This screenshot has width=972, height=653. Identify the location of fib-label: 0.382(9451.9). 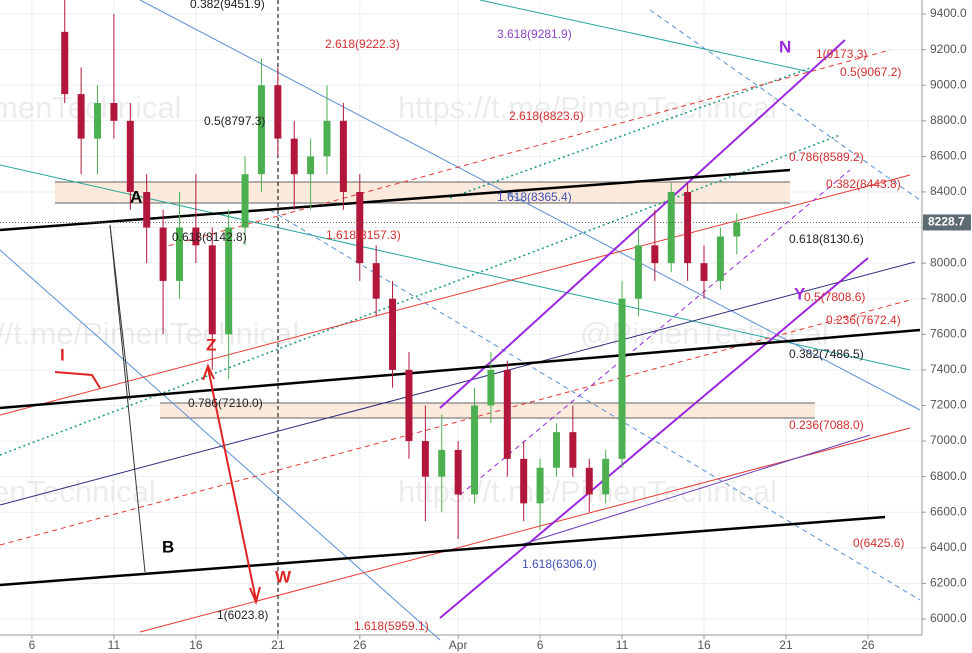
(227, 5).